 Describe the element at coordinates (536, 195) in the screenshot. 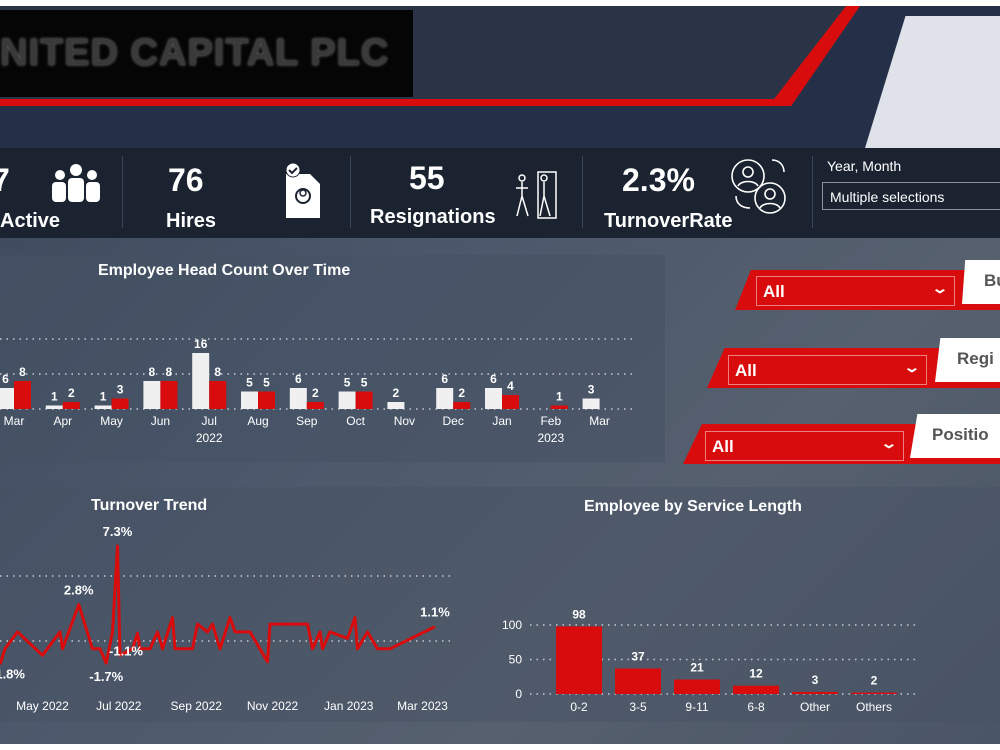

I see `people-exit-door-icon` at that location.